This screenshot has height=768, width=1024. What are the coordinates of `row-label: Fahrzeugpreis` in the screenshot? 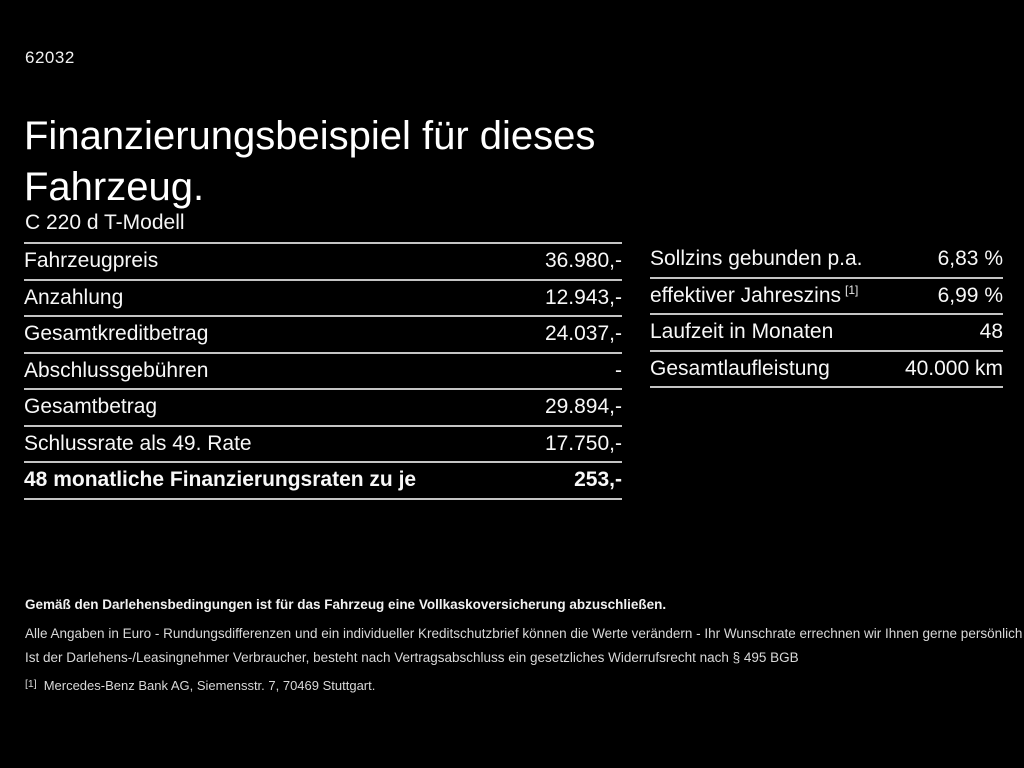 It's located at (91, 261).